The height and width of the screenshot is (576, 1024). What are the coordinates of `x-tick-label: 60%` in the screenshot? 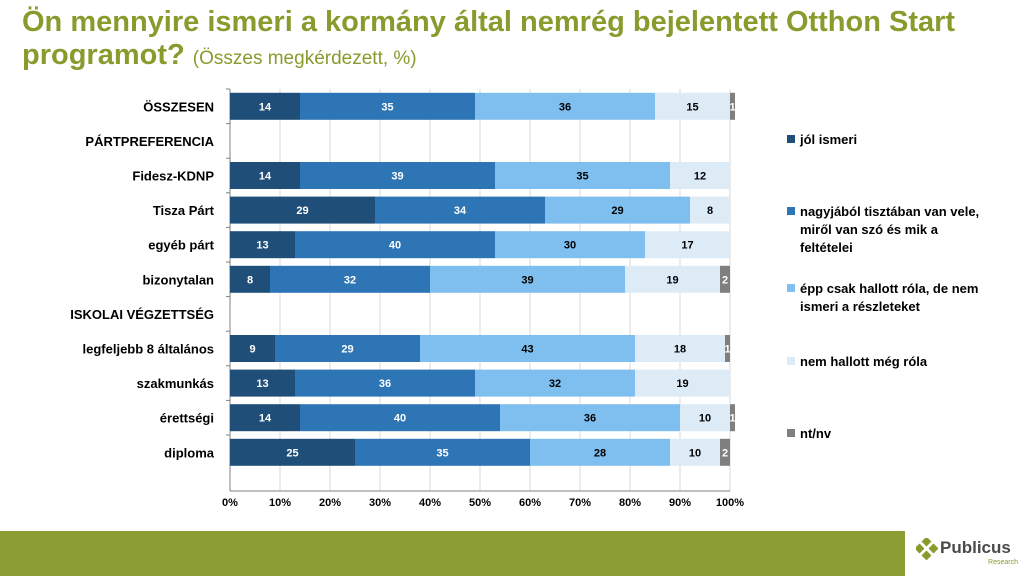 It's located at (530, 503).